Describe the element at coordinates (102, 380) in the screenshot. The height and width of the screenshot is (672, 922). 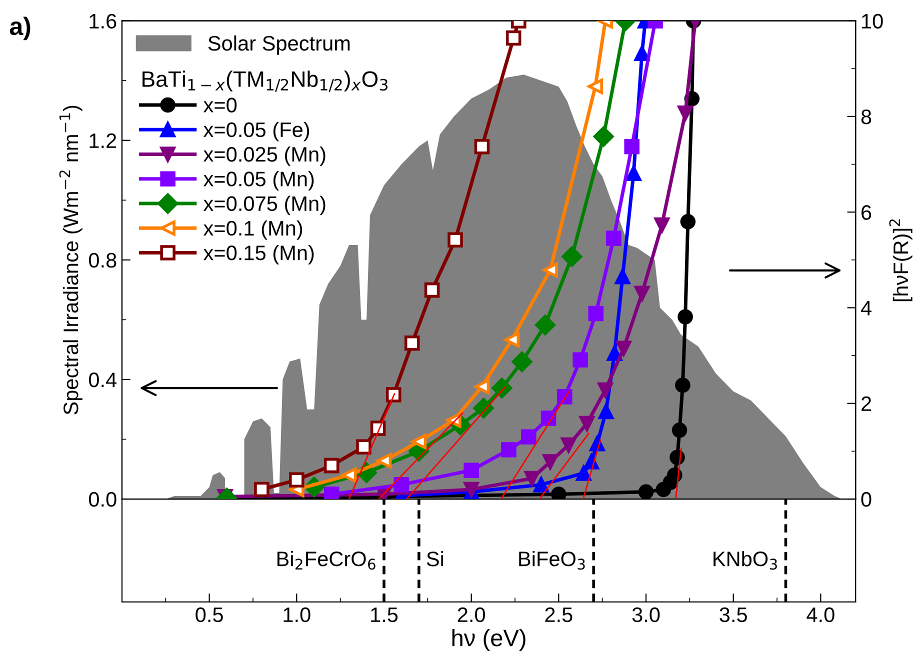
I see `y-tick-label: 0.4` at that location.